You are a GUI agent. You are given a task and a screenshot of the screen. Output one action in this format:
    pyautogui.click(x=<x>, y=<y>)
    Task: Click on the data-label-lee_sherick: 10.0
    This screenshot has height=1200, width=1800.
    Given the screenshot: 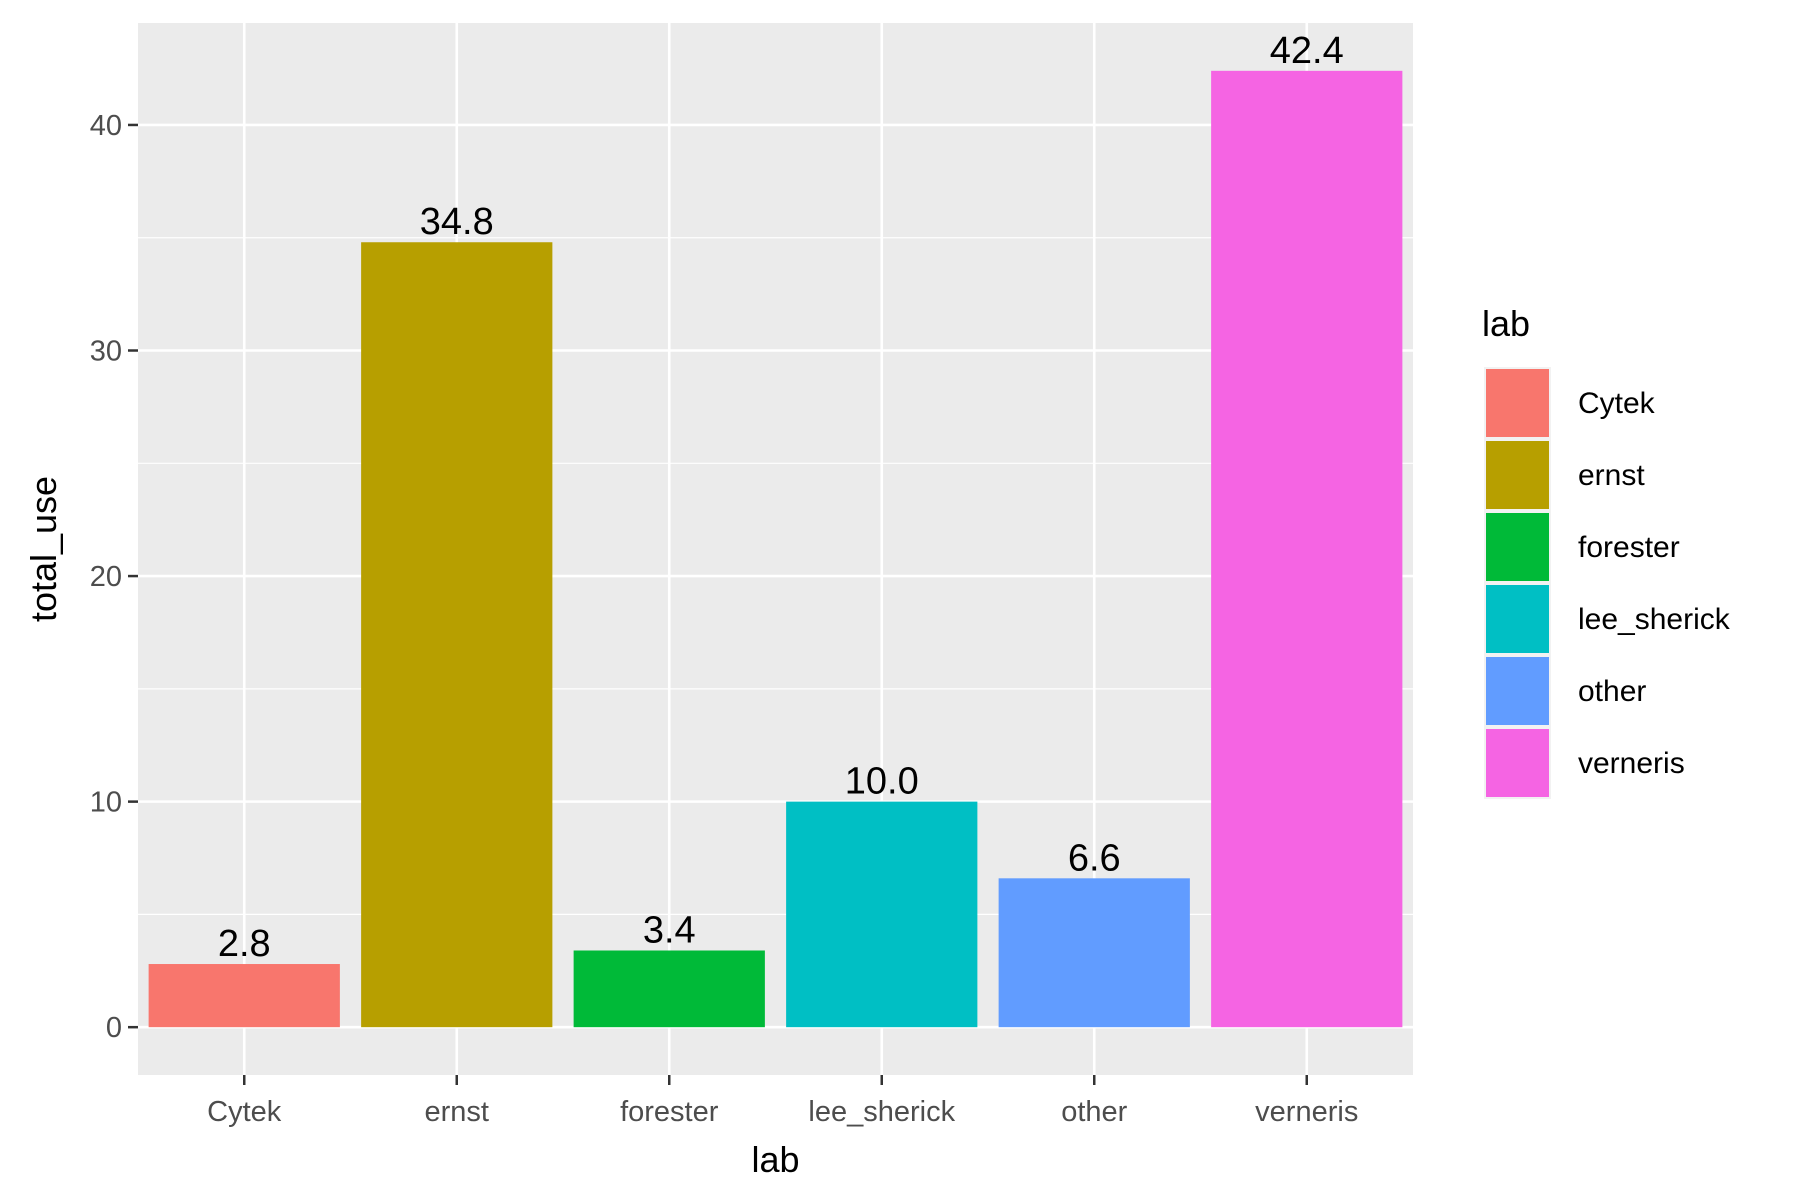 What is the action you would take?
    pyautogui.click(x=882, y=782)
    